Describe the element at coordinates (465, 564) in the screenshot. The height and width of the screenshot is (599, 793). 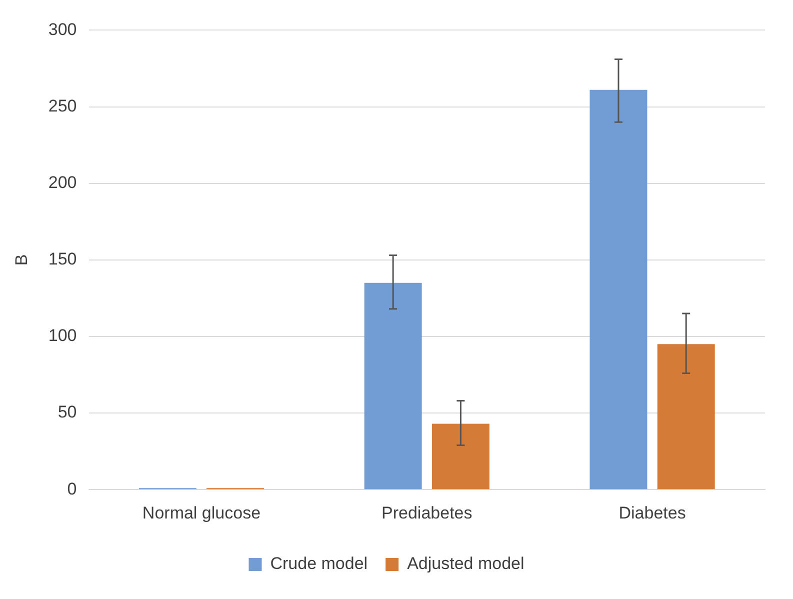
I see `legend-label: Adjusted model` at that location.